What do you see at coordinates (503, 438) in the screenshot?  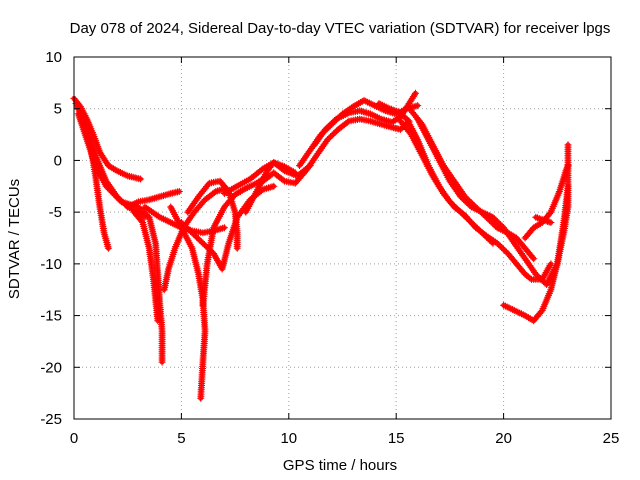 I see `x-tick-label: 20` at bounding box center [503, 438].